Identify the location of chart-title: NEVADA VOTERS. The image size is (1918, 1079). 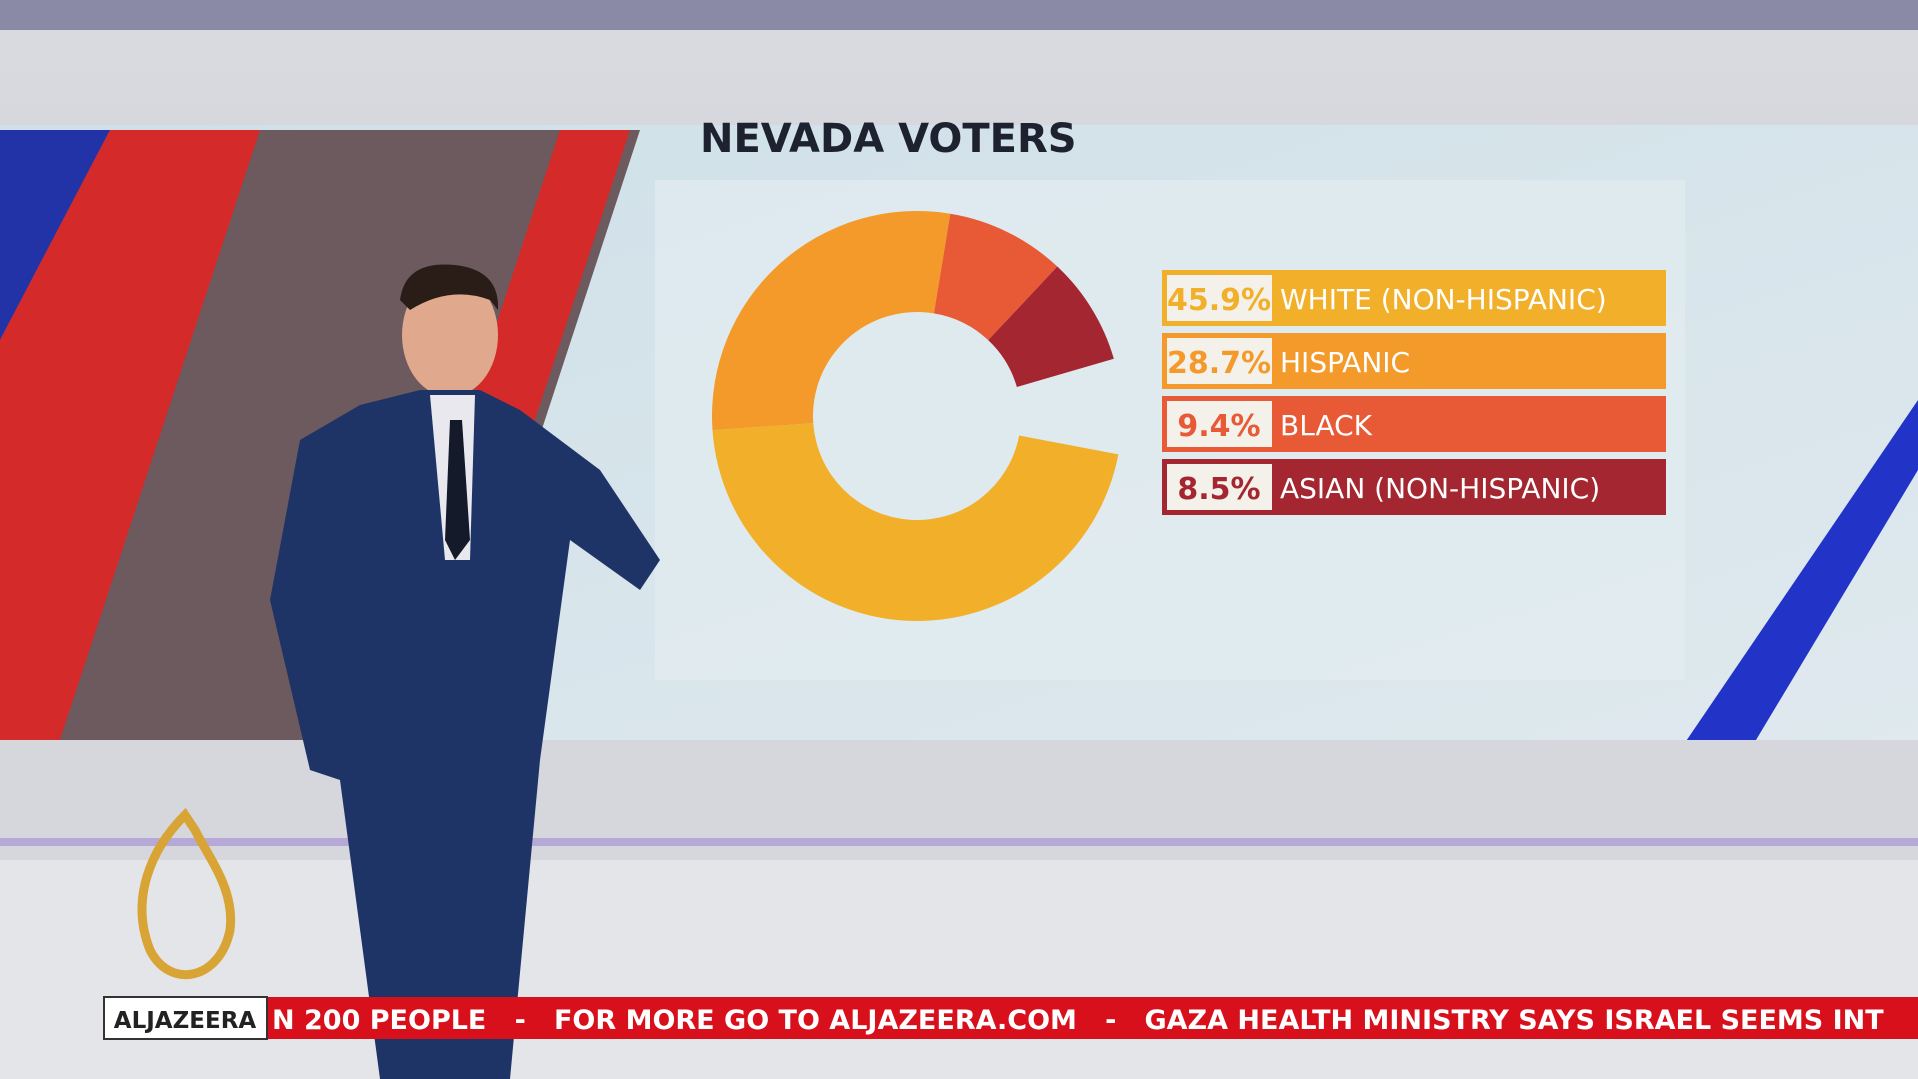
(888, 139).